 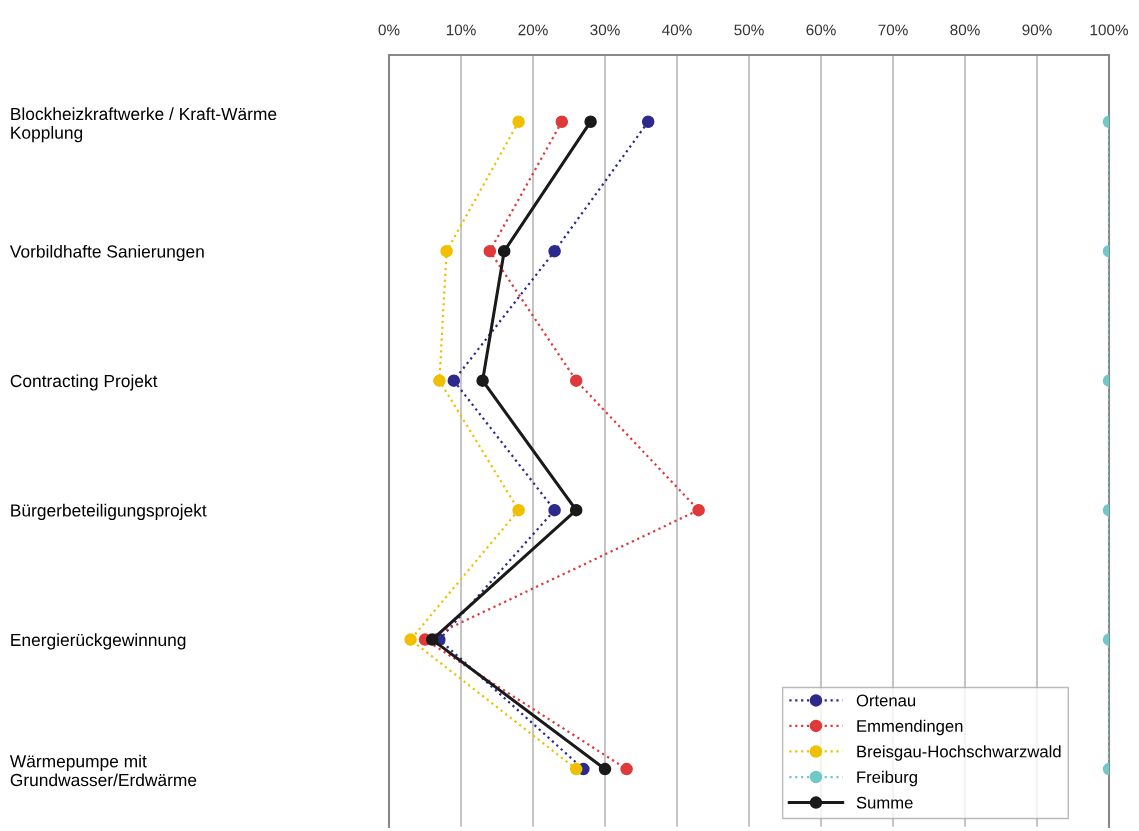 What do you see at coordinates (893, 30) in the screenshot?
I see `x-tick-label: 70%` at bounding box center [893, 30].